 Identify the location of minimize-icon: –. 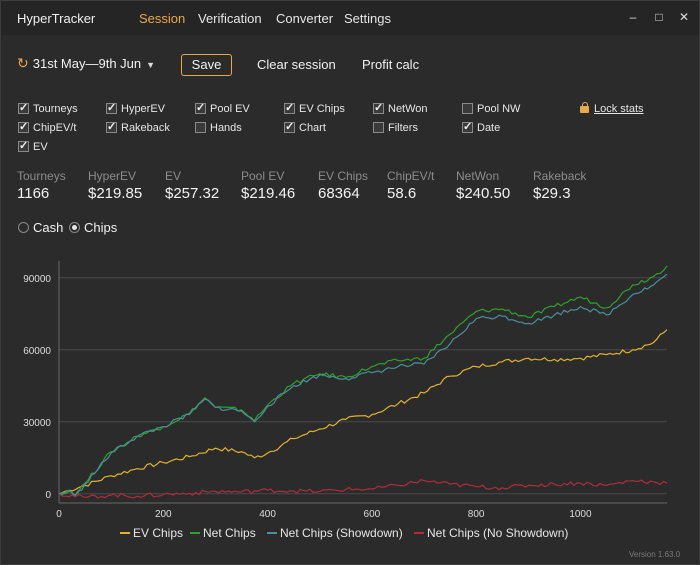
(633, 17).